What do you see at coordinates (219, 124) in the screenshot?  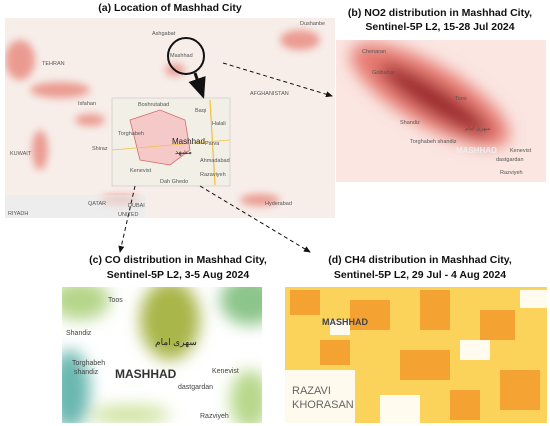 I see `place-label: Halali` at bounding box center [219, 124].